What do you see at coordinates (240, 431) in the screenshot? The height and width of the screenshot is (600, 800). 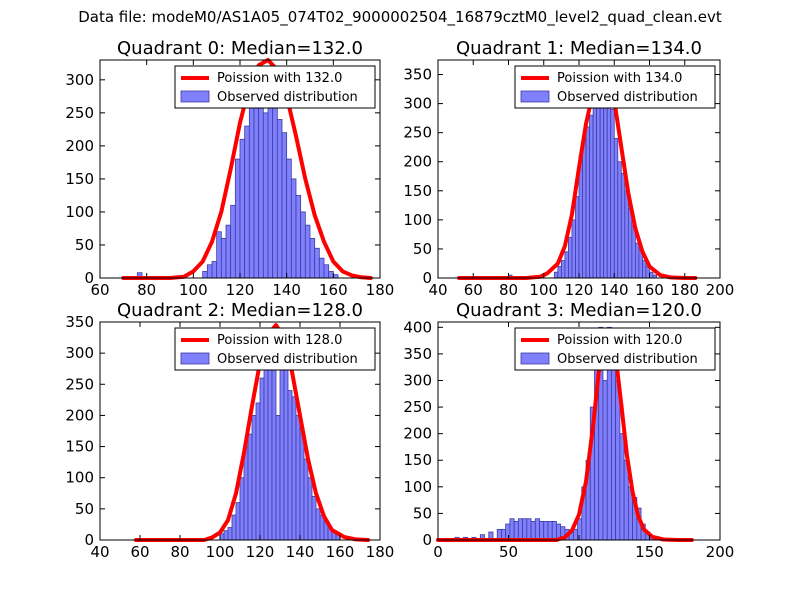 I see `axes-frame` at bounding box center [240, 431].